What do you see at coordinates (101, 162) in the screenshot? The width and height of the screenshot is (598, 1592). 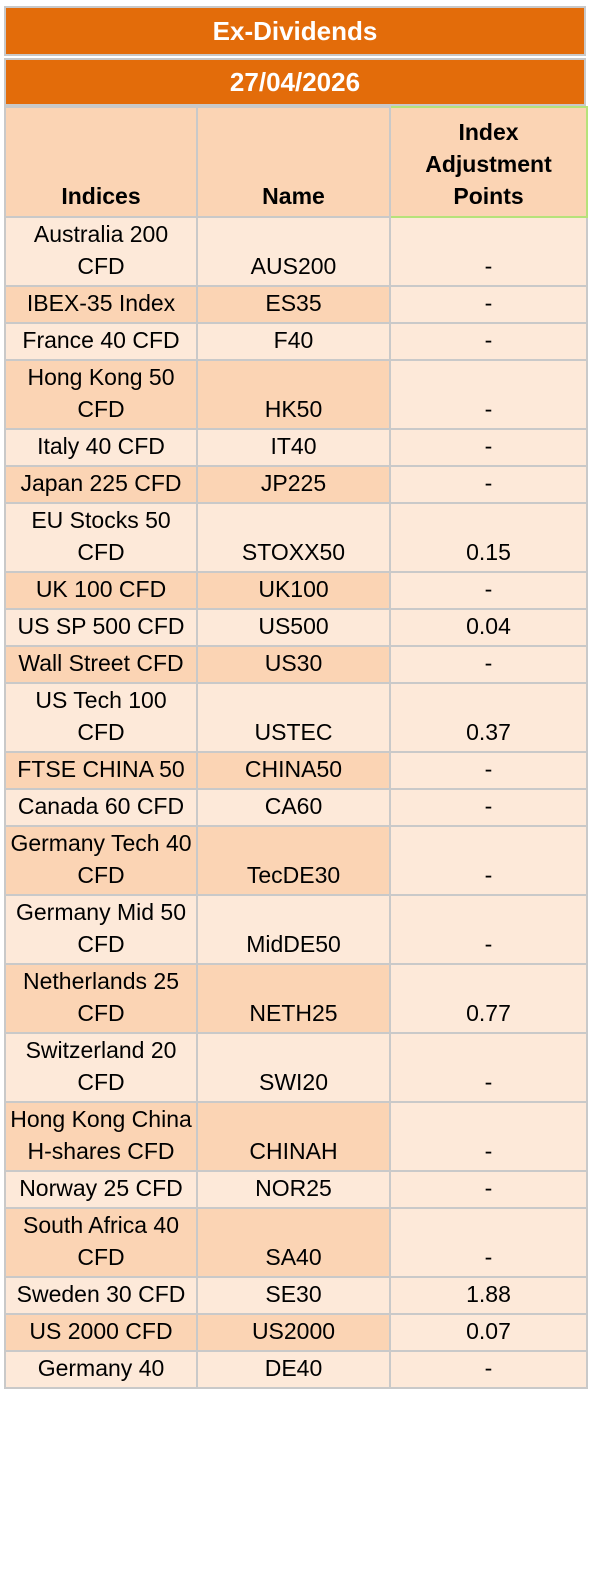 I see `column-header-indices: Indices` at bounding box center [101, 162].